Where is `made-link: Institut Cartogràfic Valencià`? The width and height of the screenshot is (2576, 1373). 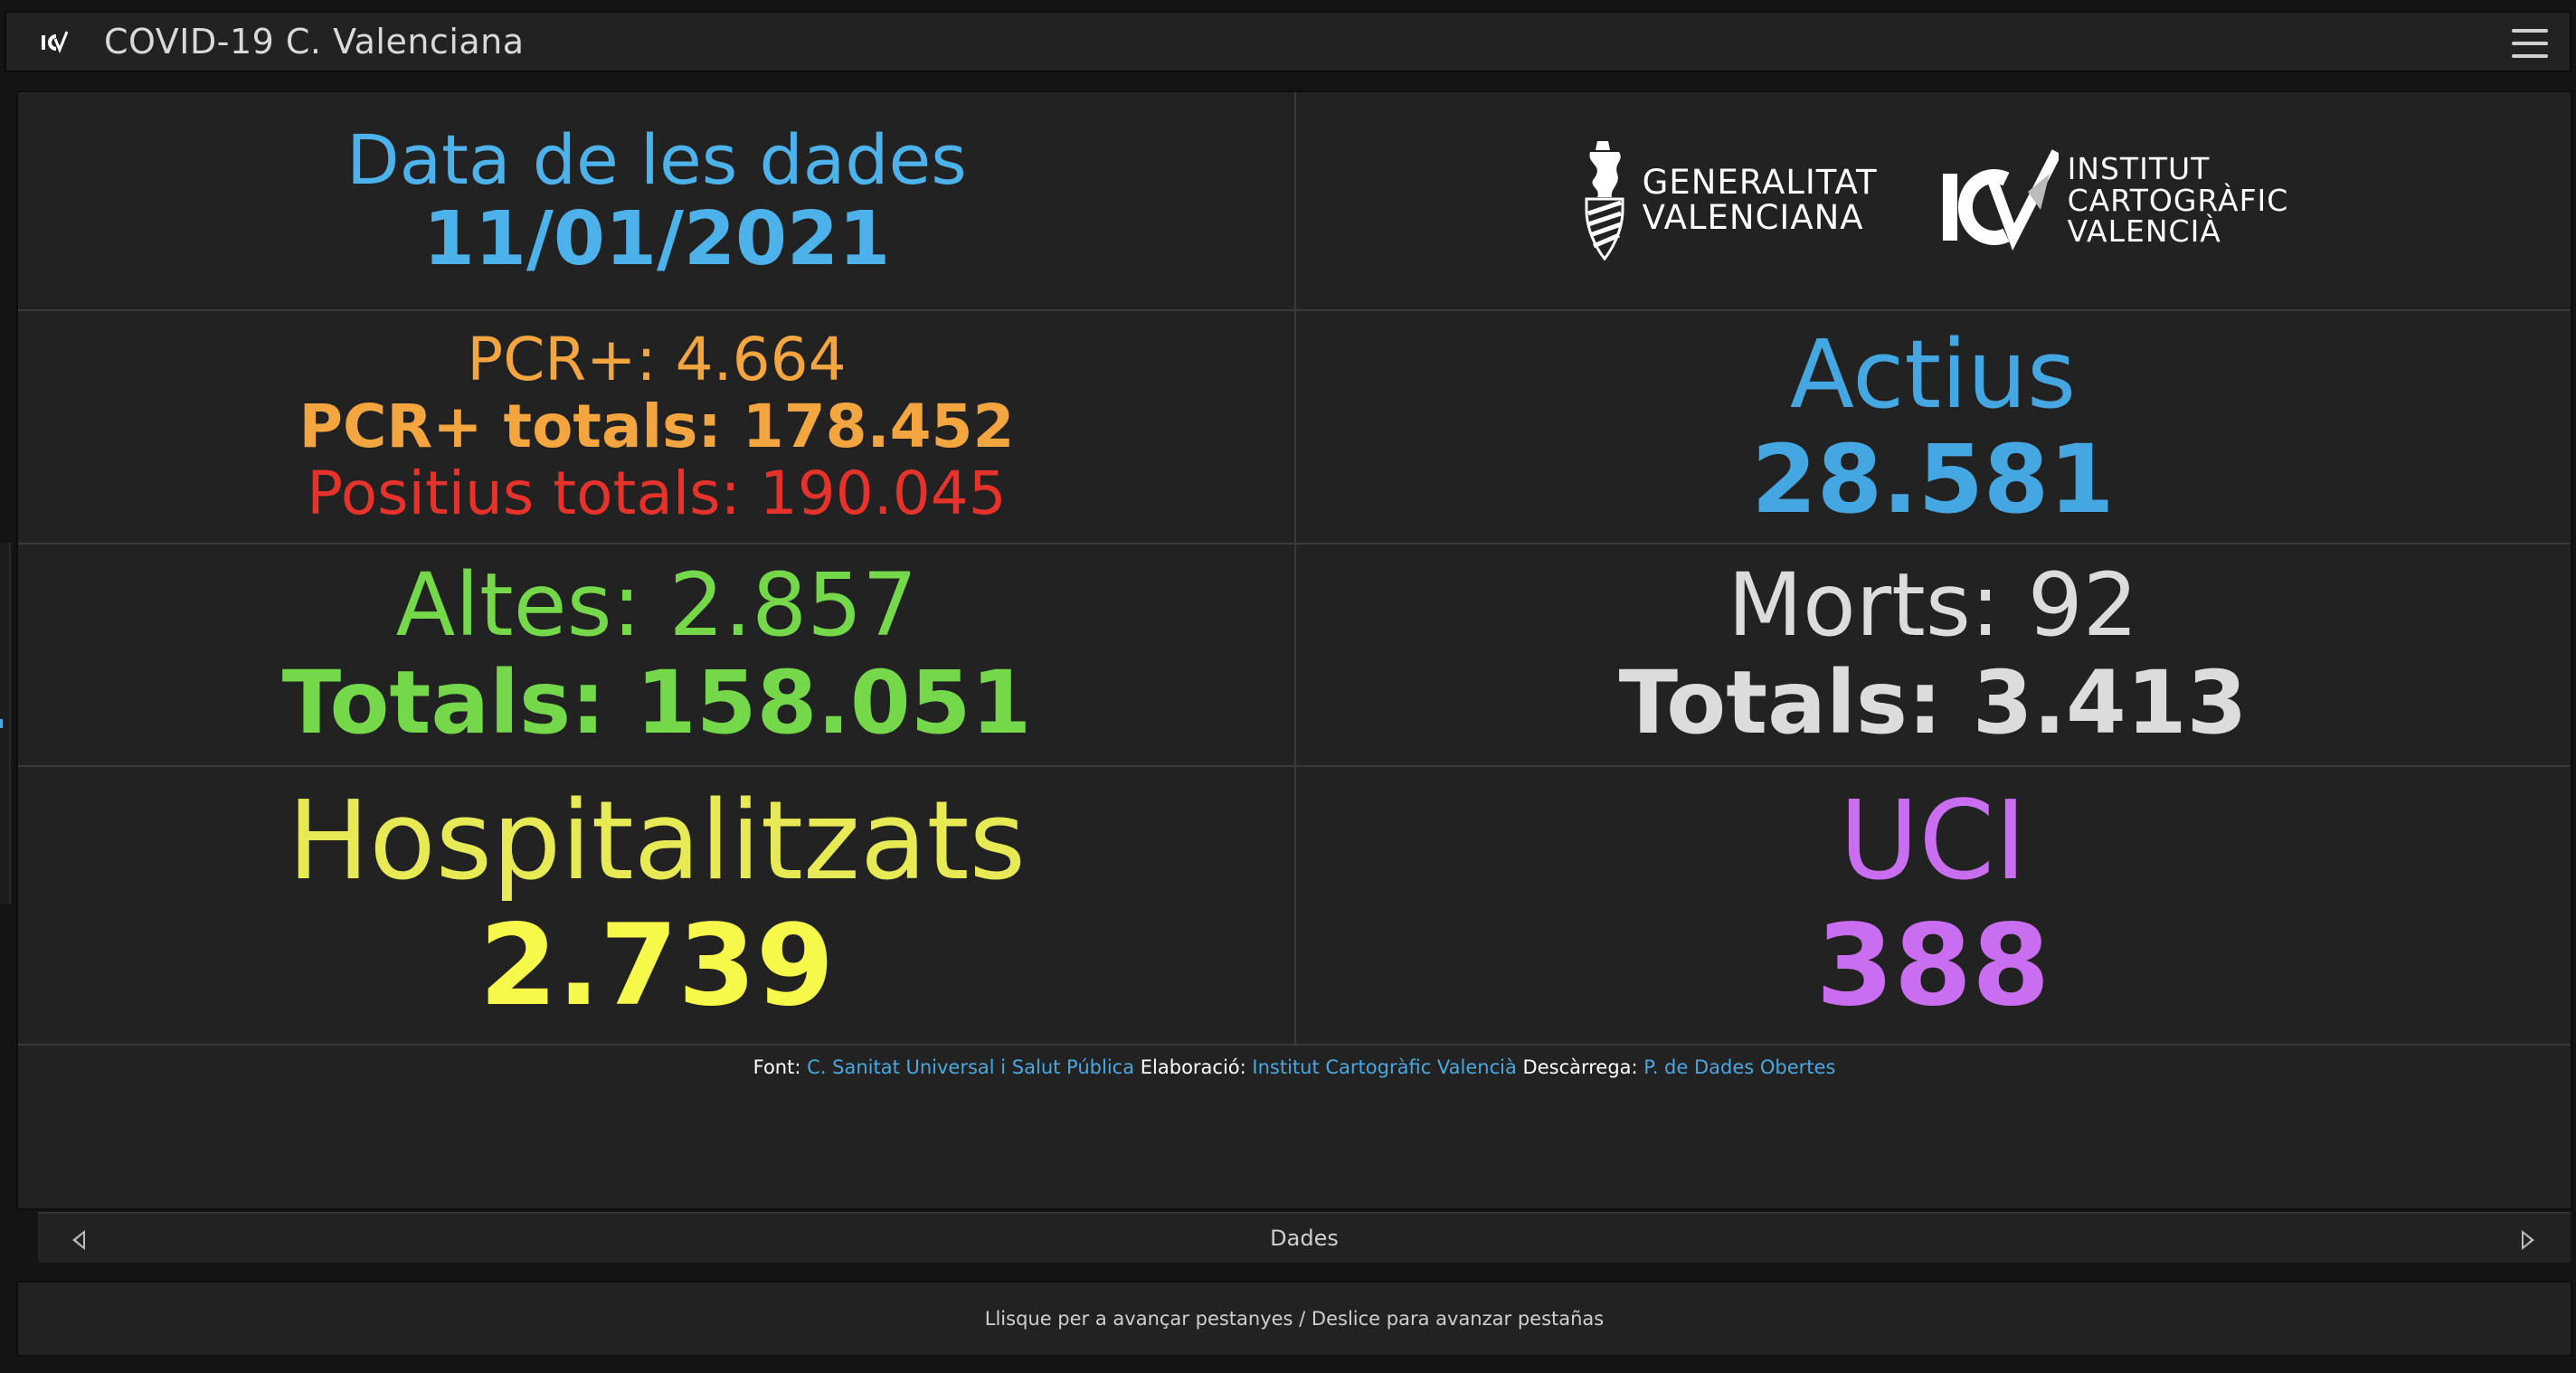 made-link: Institut Cartogràfic Valencià is located at coordinates (1385, 1067).